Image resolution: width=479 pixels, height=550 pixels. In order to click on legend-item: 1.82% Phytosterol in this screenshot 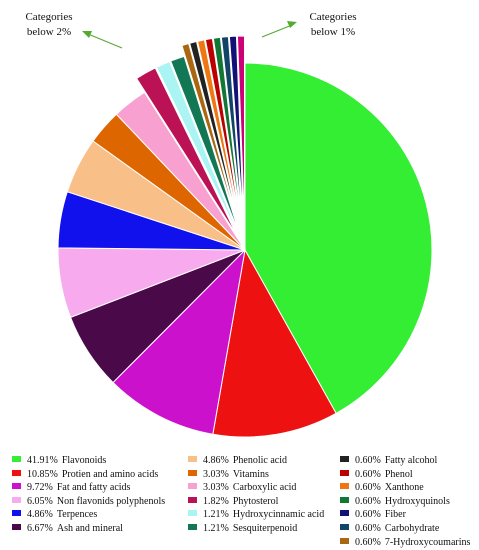, I will do `click(233, 502)`.